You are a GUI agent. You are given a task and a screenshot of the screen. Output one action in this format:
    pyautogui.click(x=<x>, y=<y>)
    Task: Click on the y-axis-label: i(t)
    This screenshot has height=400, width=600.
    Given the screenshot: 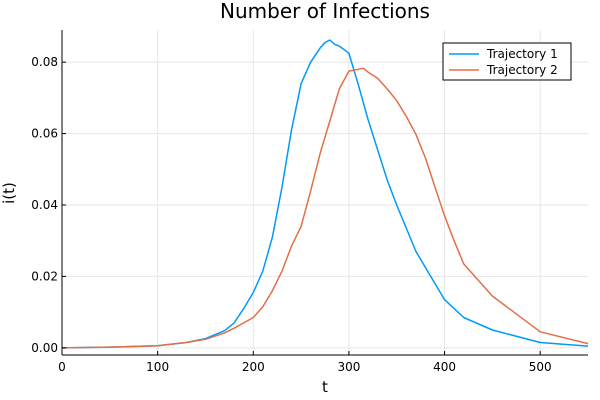 What is the action you would take?
    pyautogui.click(x=9, y=193)
    